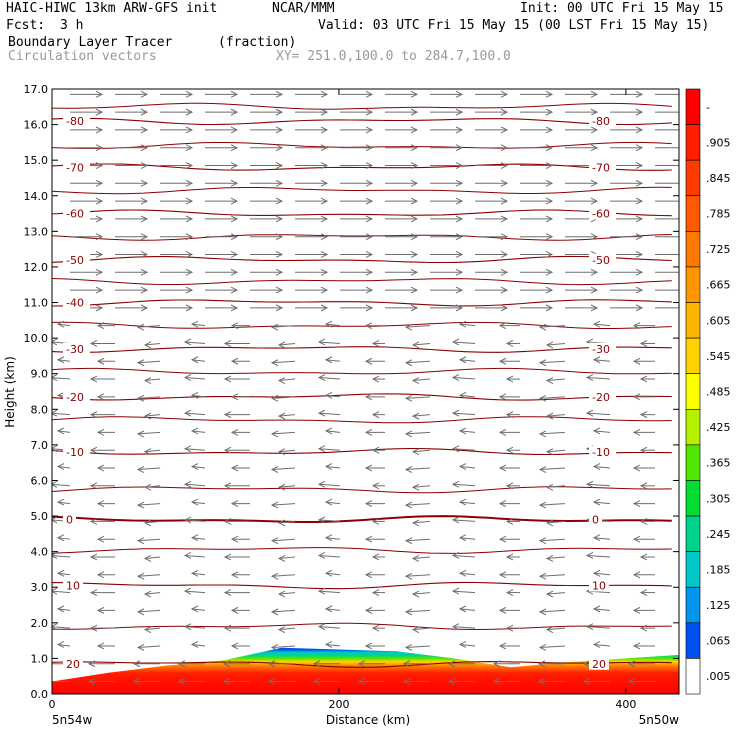 This screenshot has width=740, height=740. What do you see at coordinates (595, 520) in the screenshot?
I see `contour-label: 0` at bounding box center [595, 520].